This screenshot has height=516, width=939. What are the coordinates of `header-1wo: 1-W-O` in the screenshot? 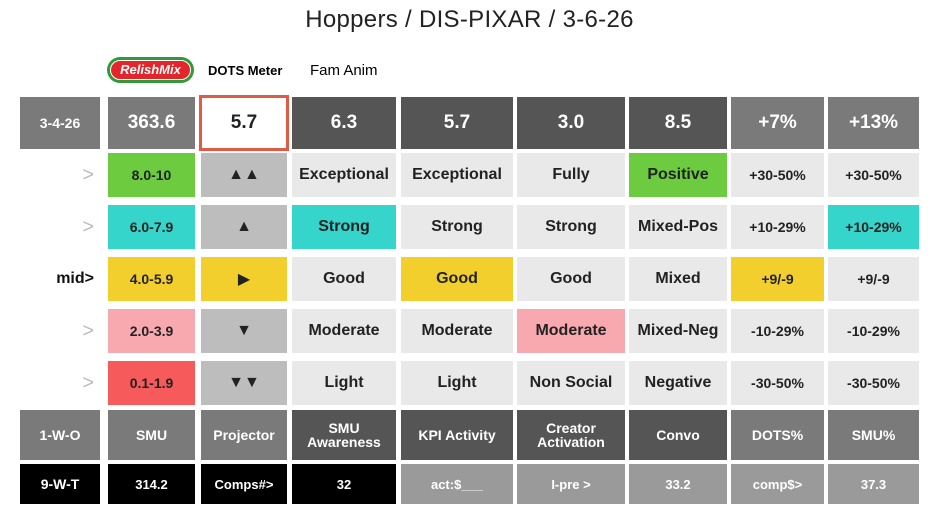 It's located at (60, 435).